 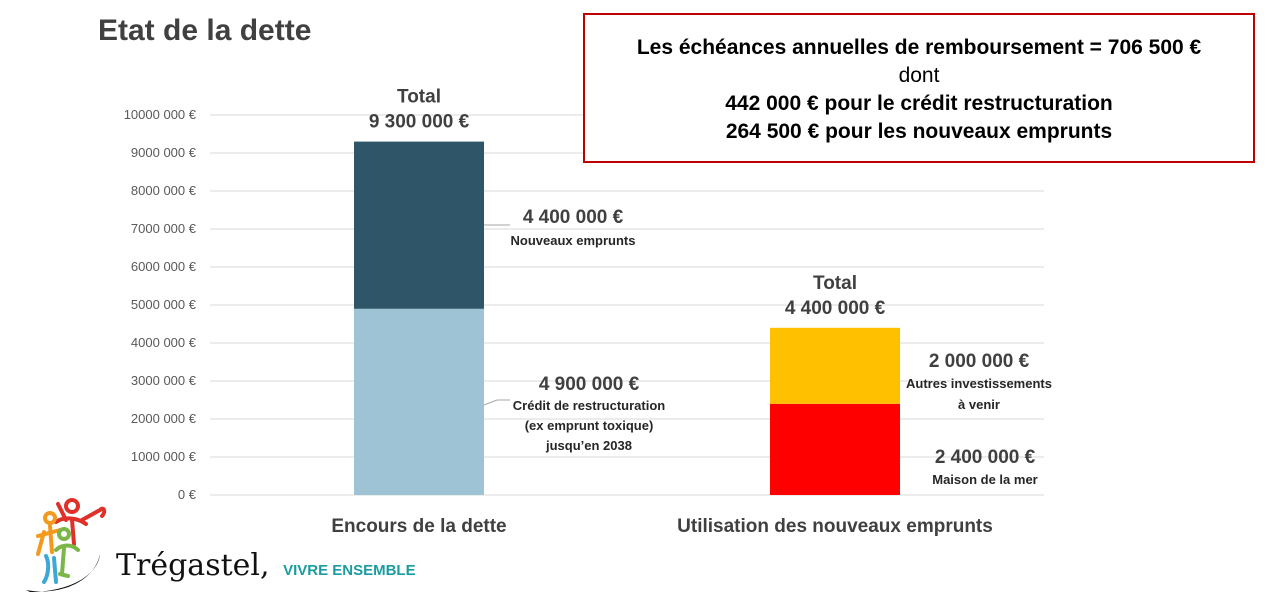 I want to click on segment-value-label: 4 400 000 €, so click(x=573, y=217).